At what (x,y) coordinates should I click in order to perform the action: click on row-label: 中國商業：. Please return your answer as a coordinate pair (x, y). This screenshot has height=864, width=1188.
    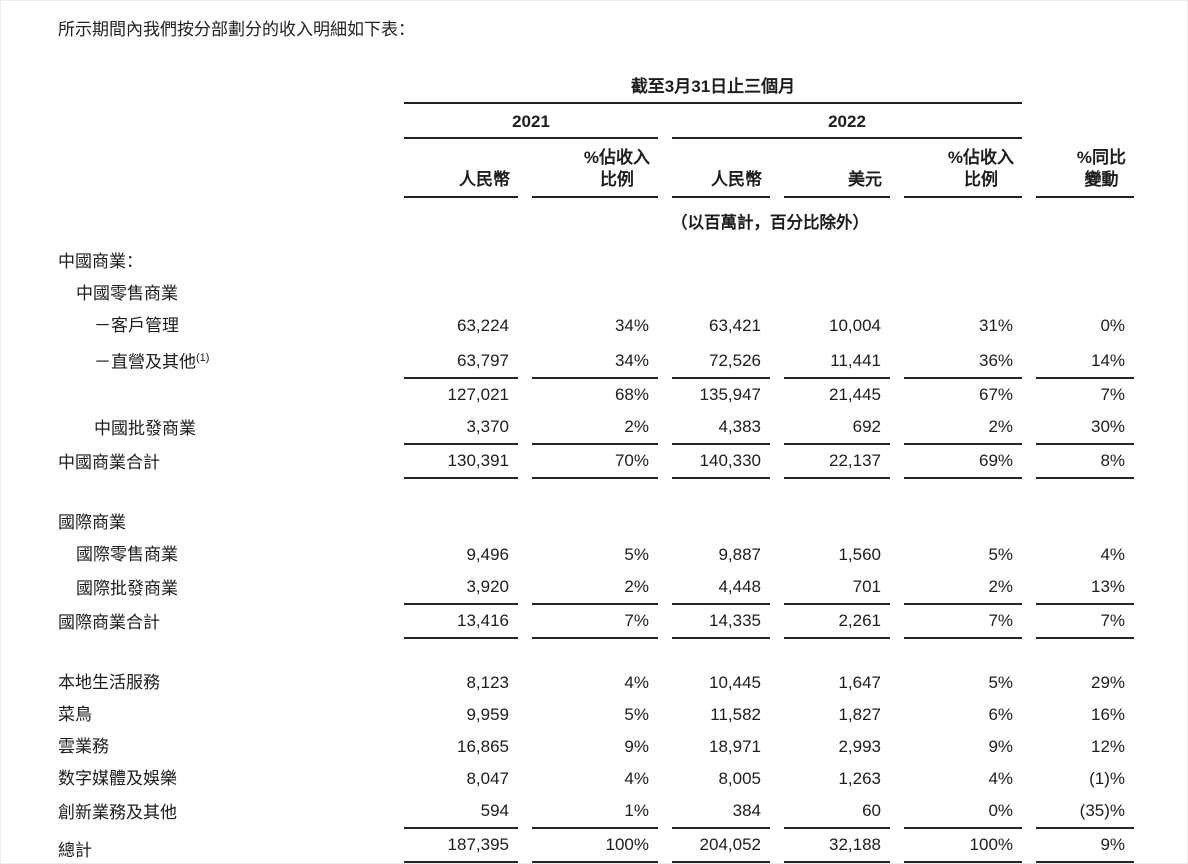
    Looking at the image, I should click on (100, 262).